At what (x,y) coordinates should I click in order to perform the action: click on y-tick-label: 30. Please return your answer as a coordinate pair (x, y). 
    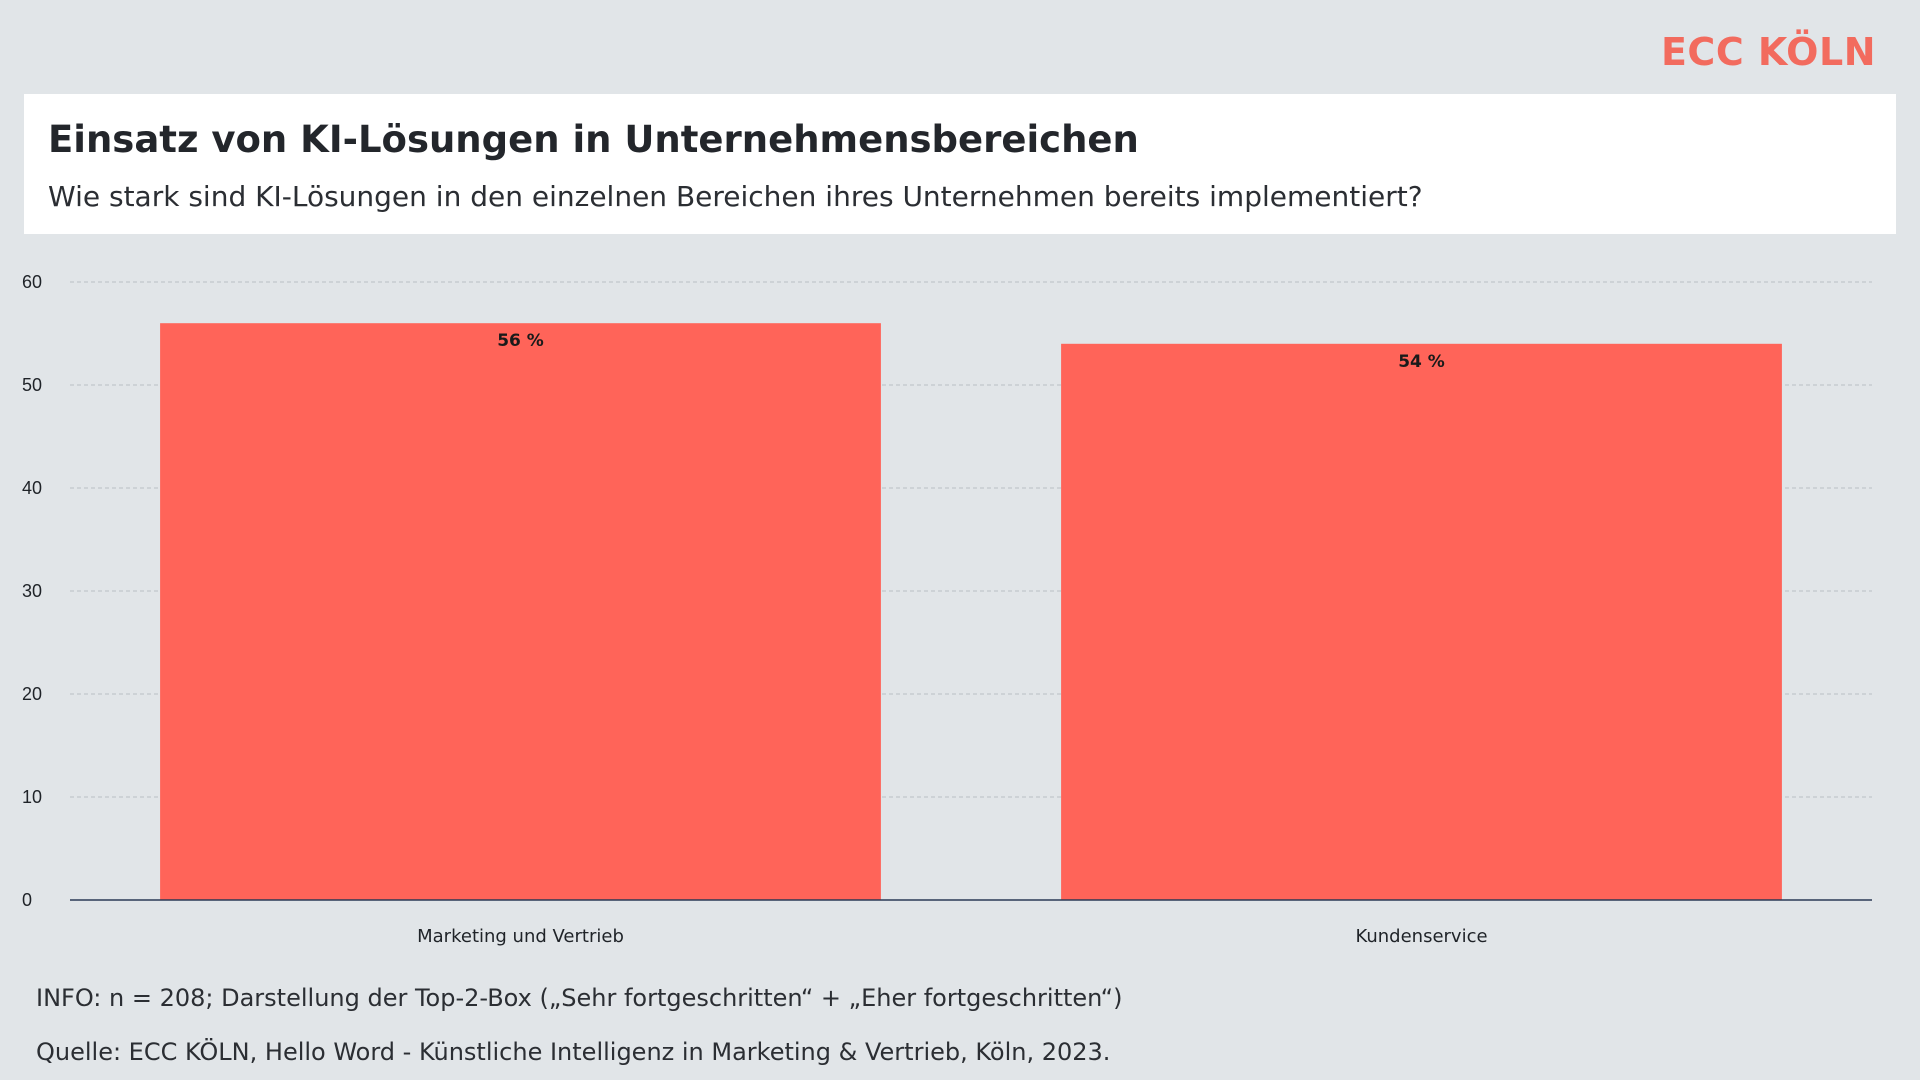
    Looking at the image, I should click on (32, 591).